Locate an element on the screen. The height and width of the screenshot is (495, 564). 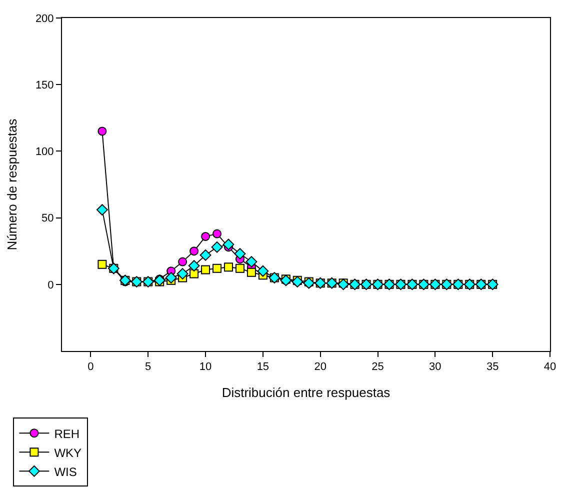
x-tick-label: 40 is located at coordinates (550, 367).